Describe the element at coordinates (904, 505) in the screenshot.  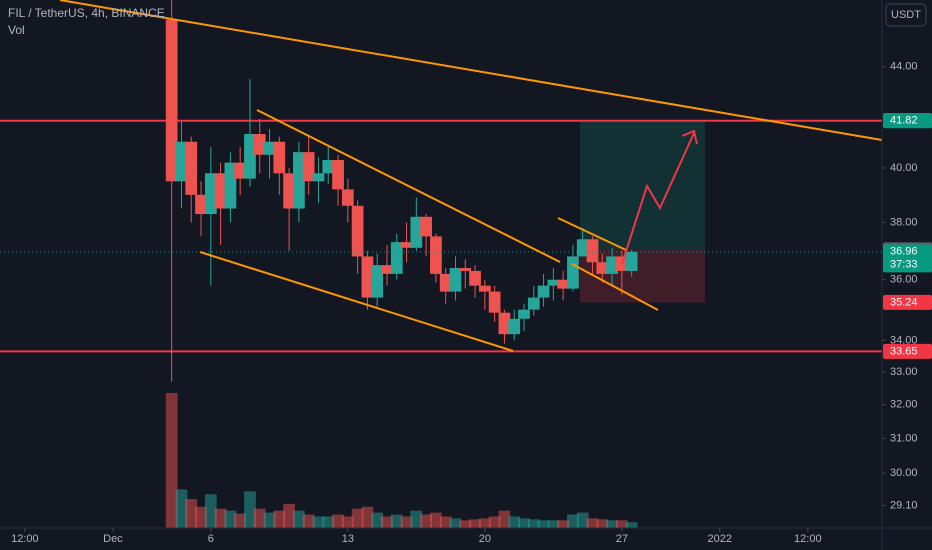
I see `y-tick-label: 29.10` at that location.